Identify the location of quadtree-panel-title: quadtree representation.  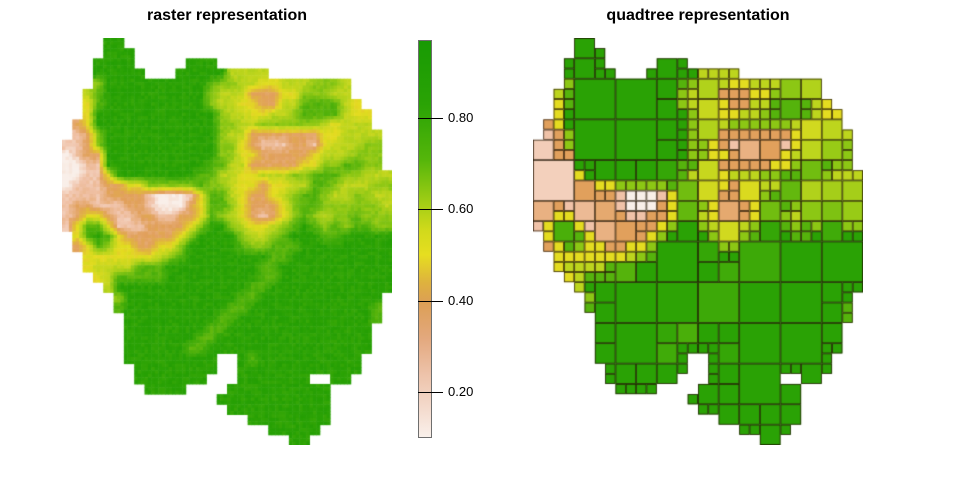
(698, 15).